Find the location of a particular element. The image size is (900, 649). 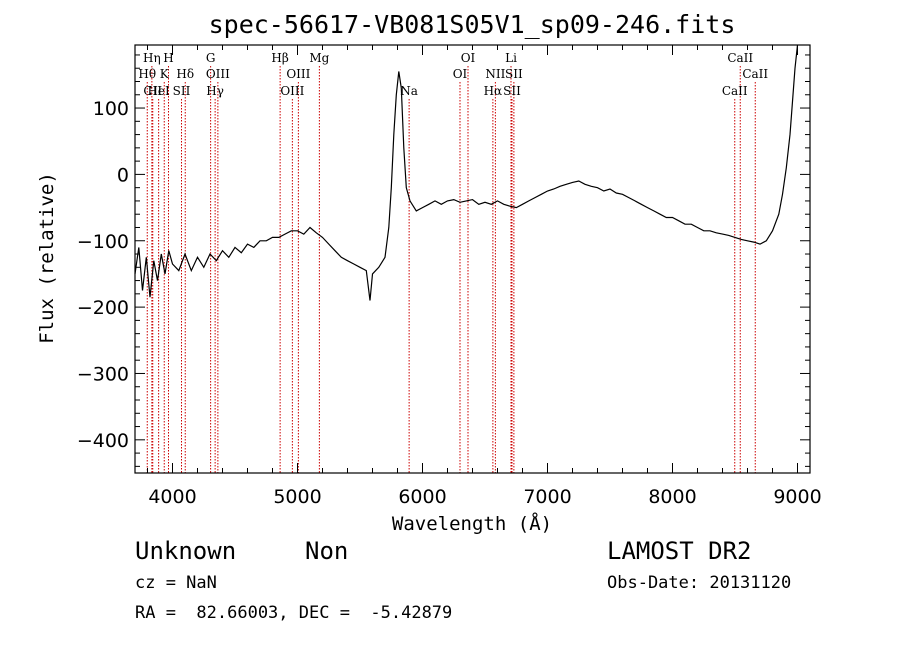

line-label-12: OIII is located at coordinates (298, 74).